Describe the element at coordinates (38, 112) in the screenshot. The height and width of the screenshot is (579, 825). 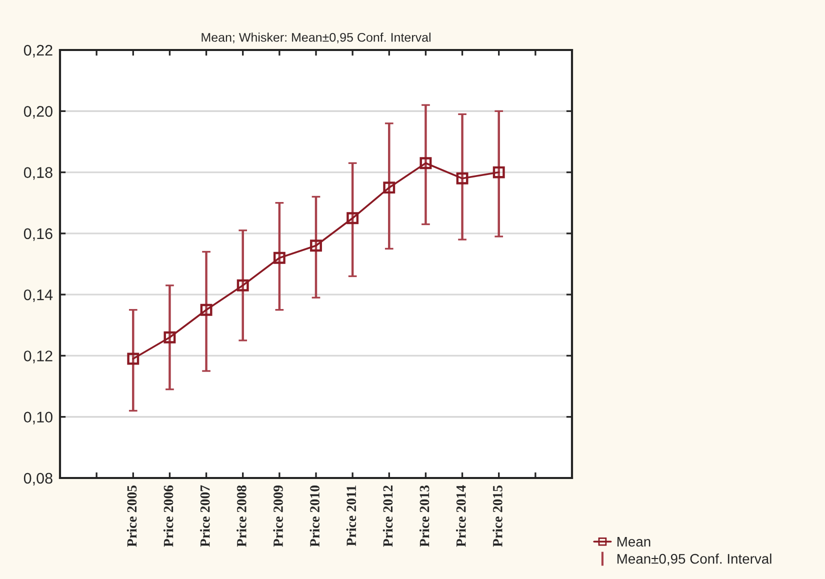
I see `y-tick-label: 0,20` at that location.